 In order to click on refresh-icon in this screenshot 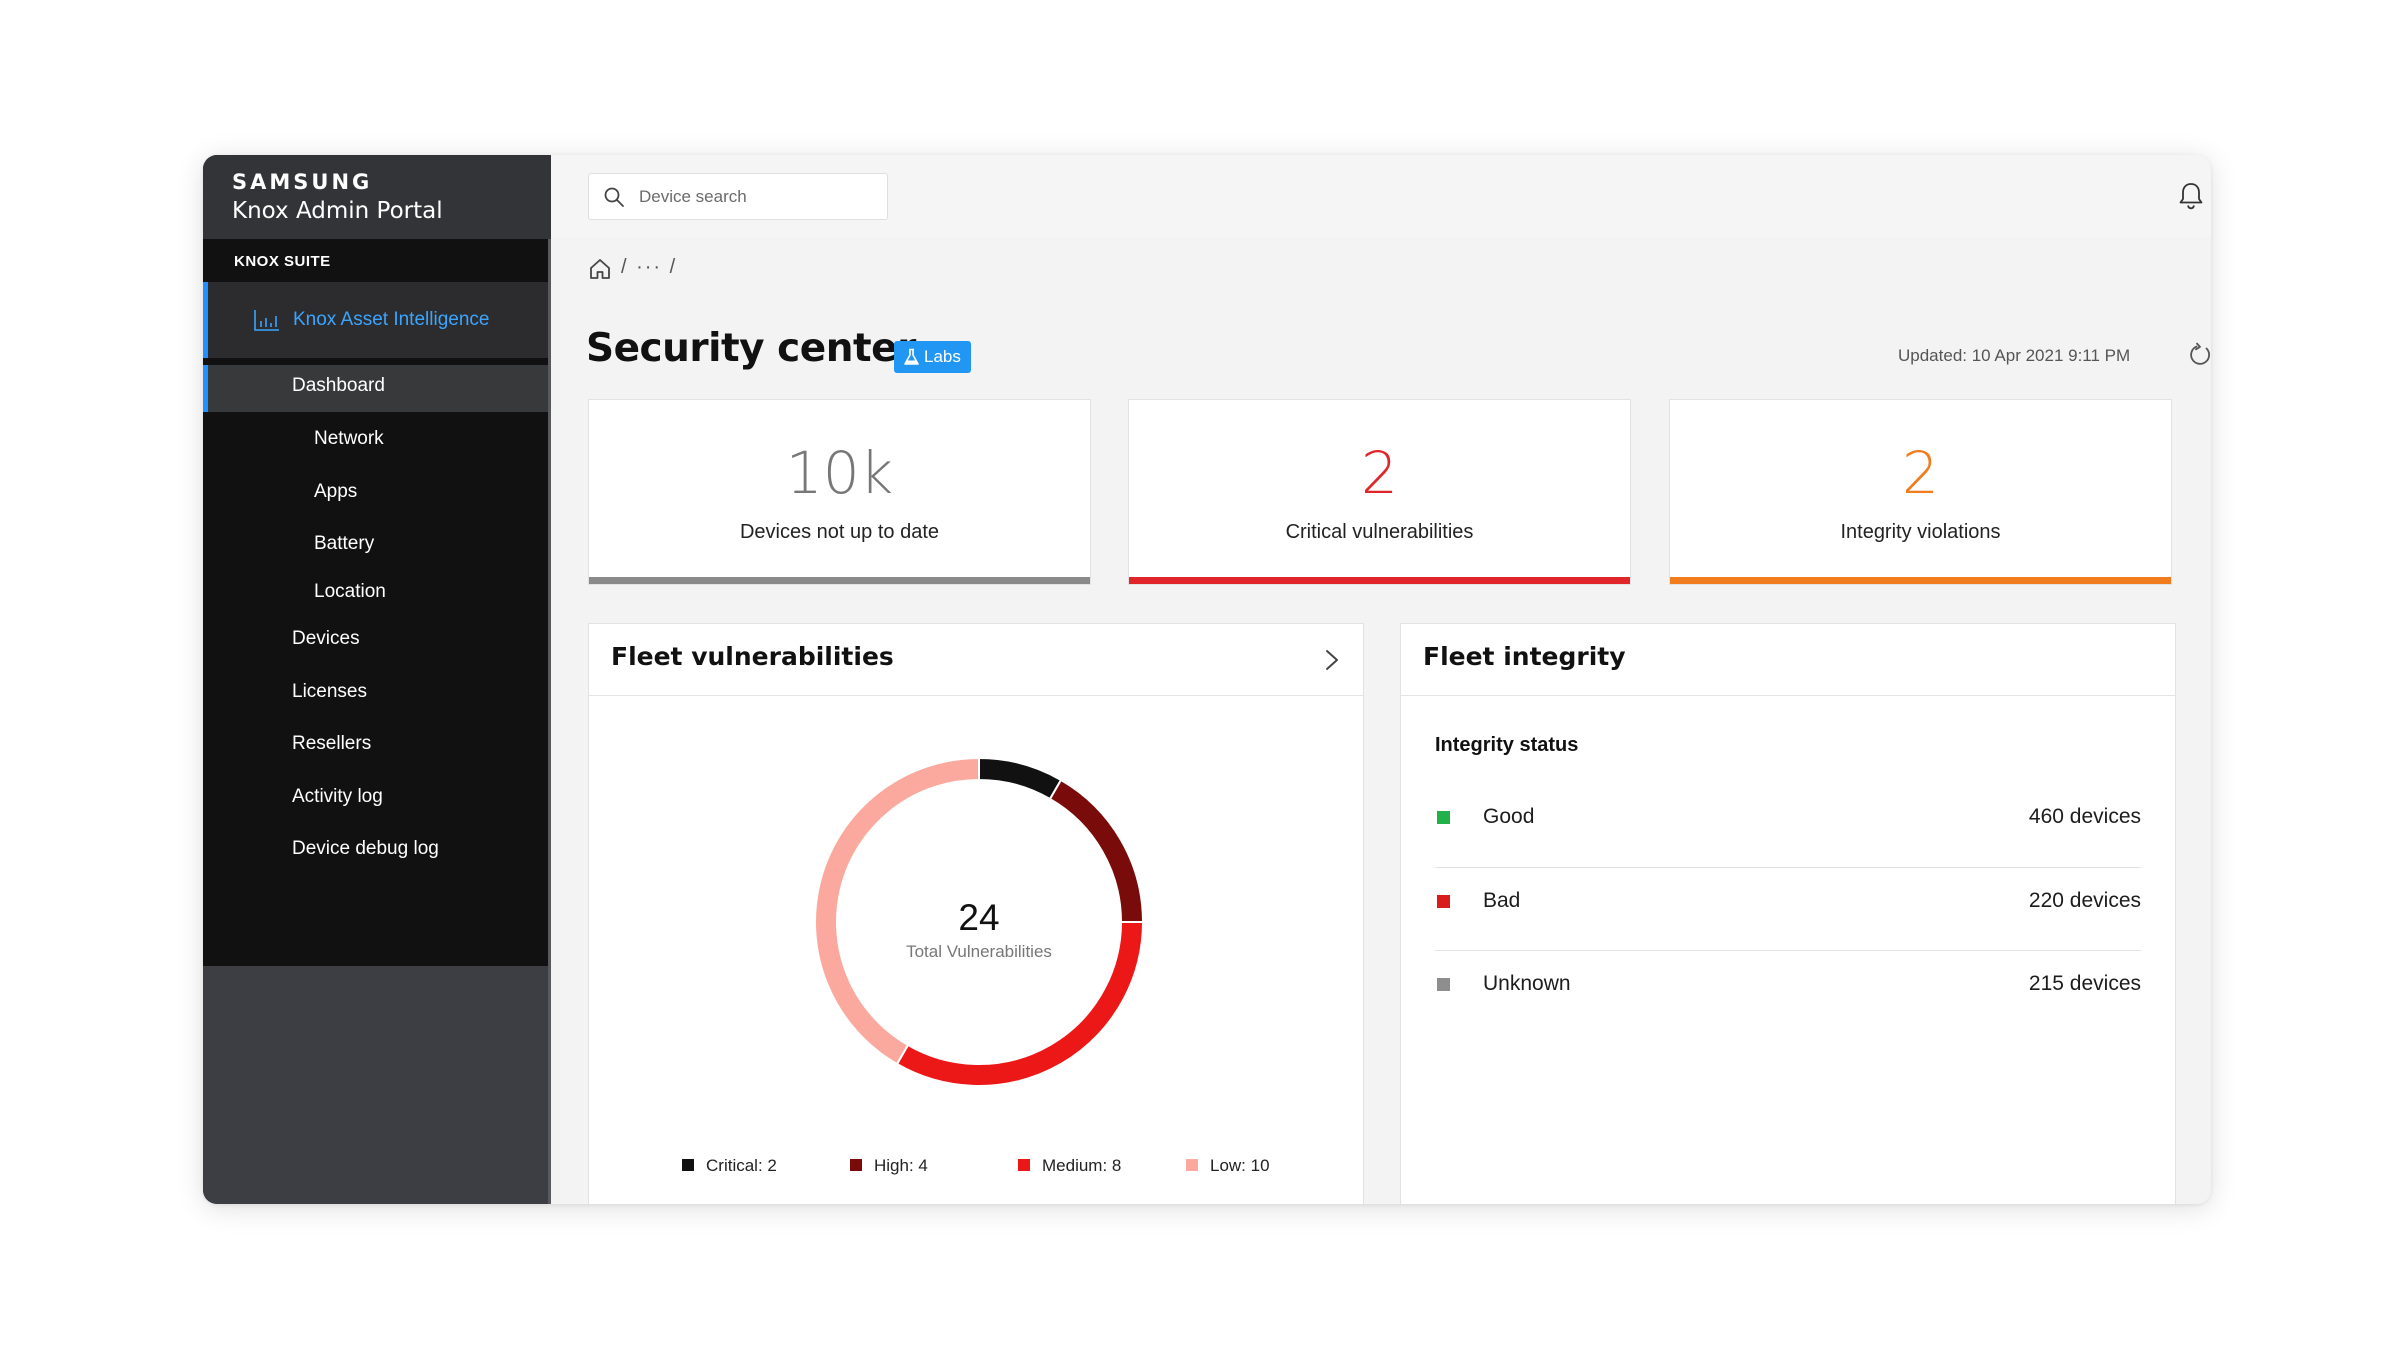, I will do `click(2199, 355)`.